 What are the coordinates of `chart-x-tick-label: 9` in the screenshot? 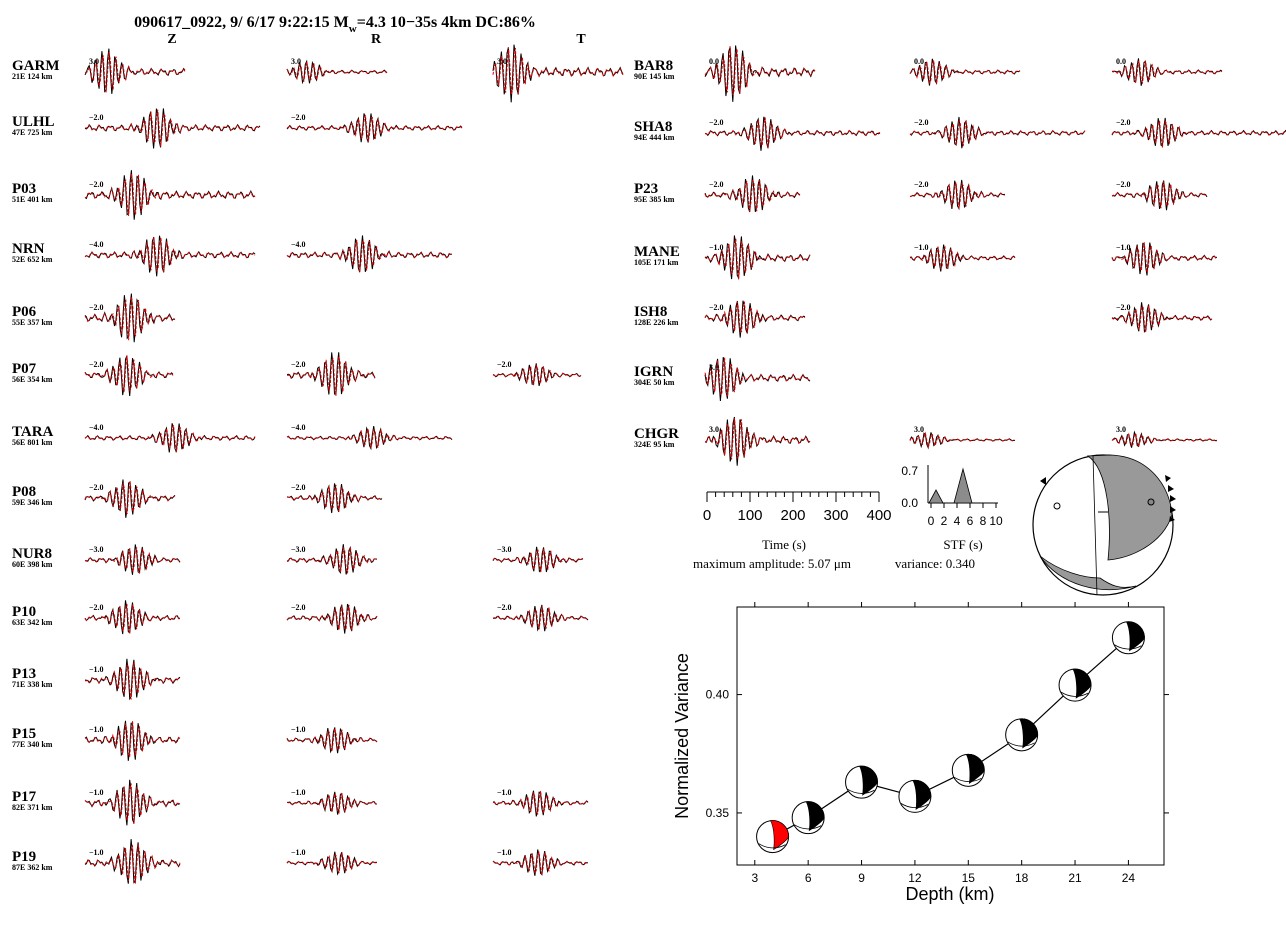 It's located at (861, 878).